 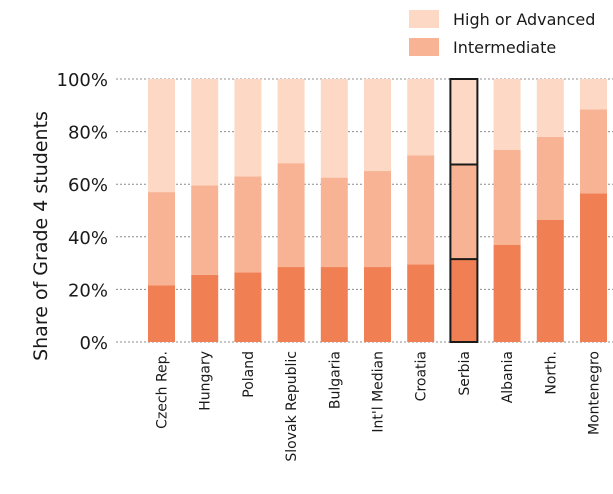 What do you see at coordinates (292, 406) in the screenshot?
I see `x-tick-label: Slovak Republic` at bounding box center [292, 406].